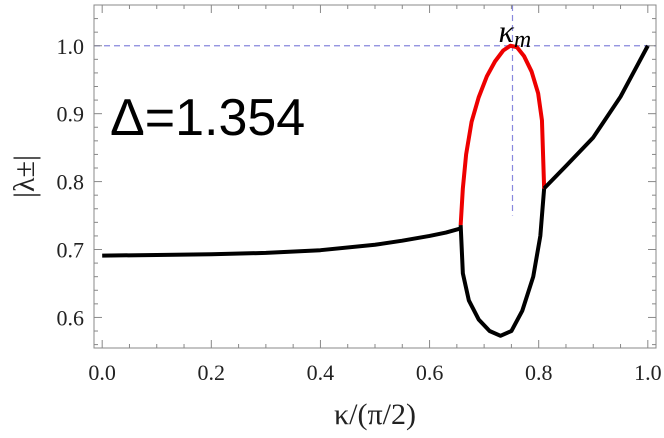  I want to click on y-tick-label: 0.9, so click(71, 114).